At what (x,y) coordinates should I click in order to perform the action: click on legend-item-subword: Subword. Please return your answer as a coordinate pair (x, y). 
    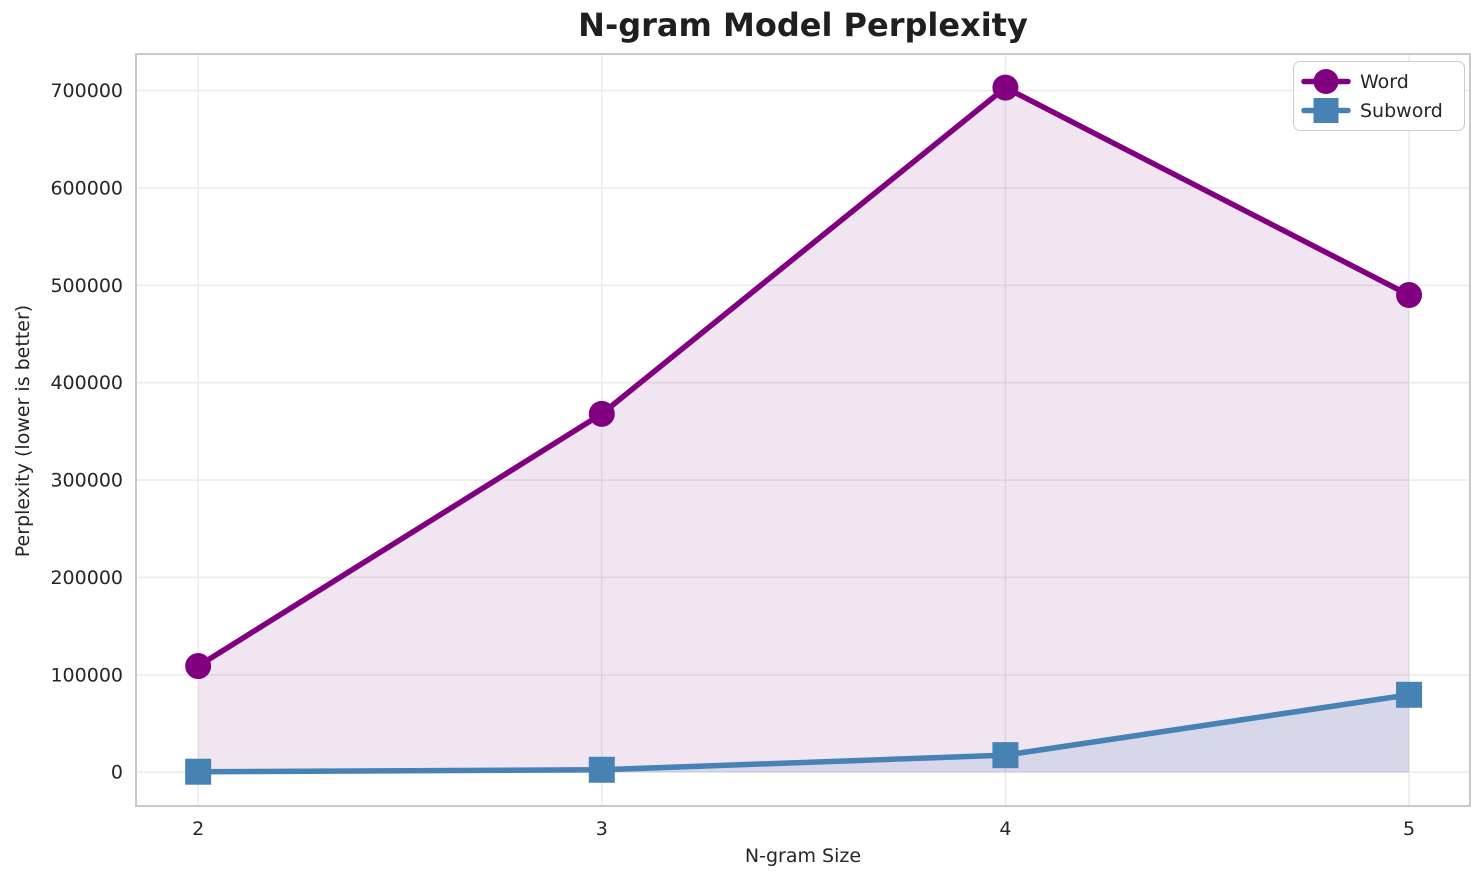
    Looking at the image, I should click on (1377, 110).